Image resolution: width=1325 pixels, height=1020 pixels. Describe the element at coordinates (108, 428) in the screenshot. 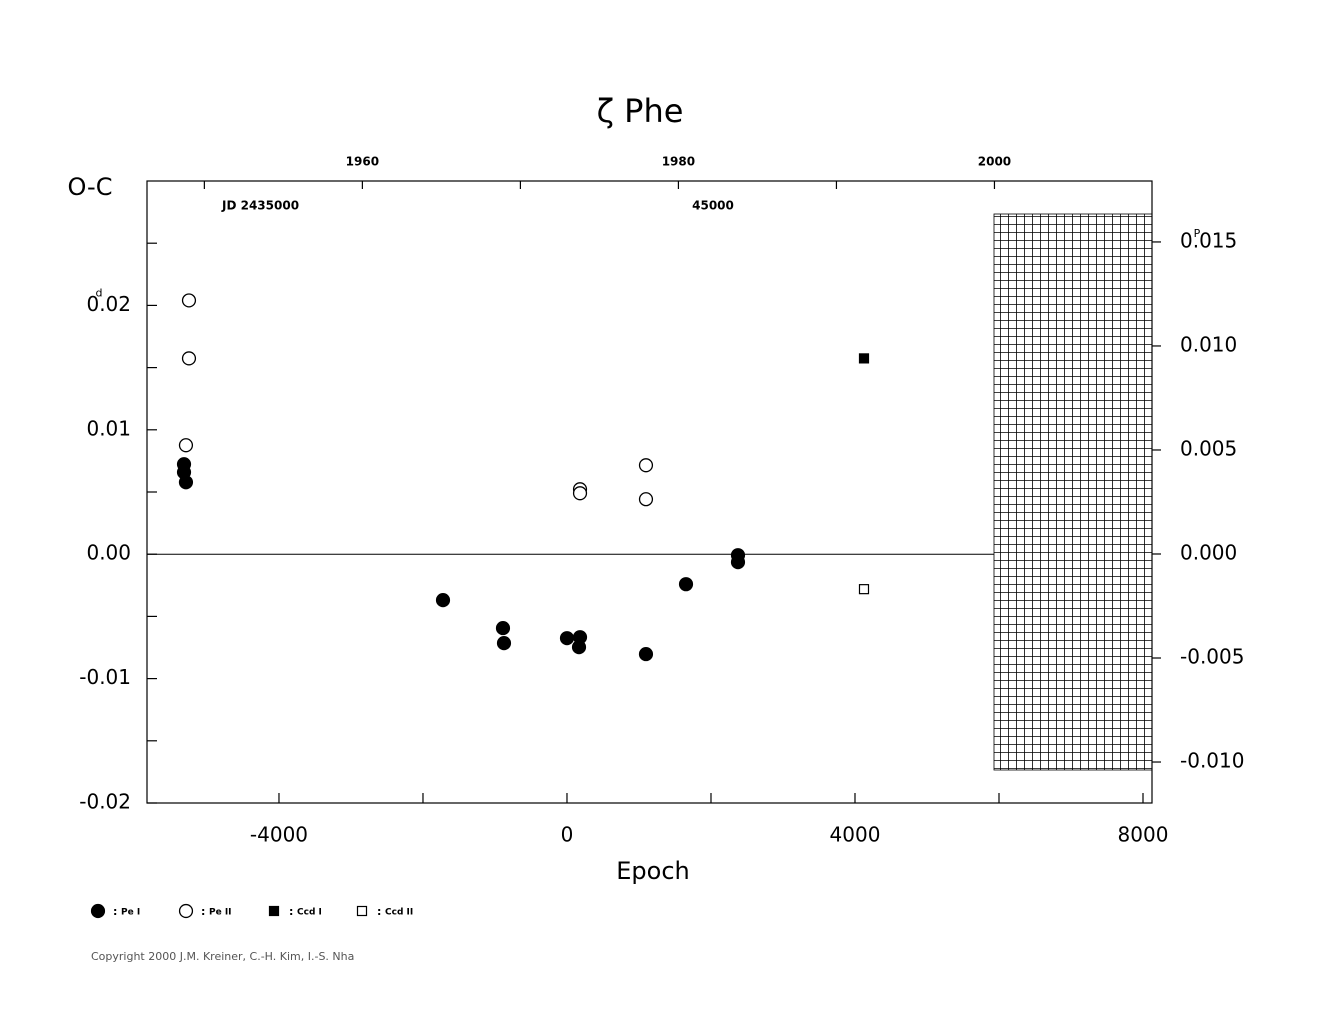

I see `y-tick-label: 0.01` at that location.